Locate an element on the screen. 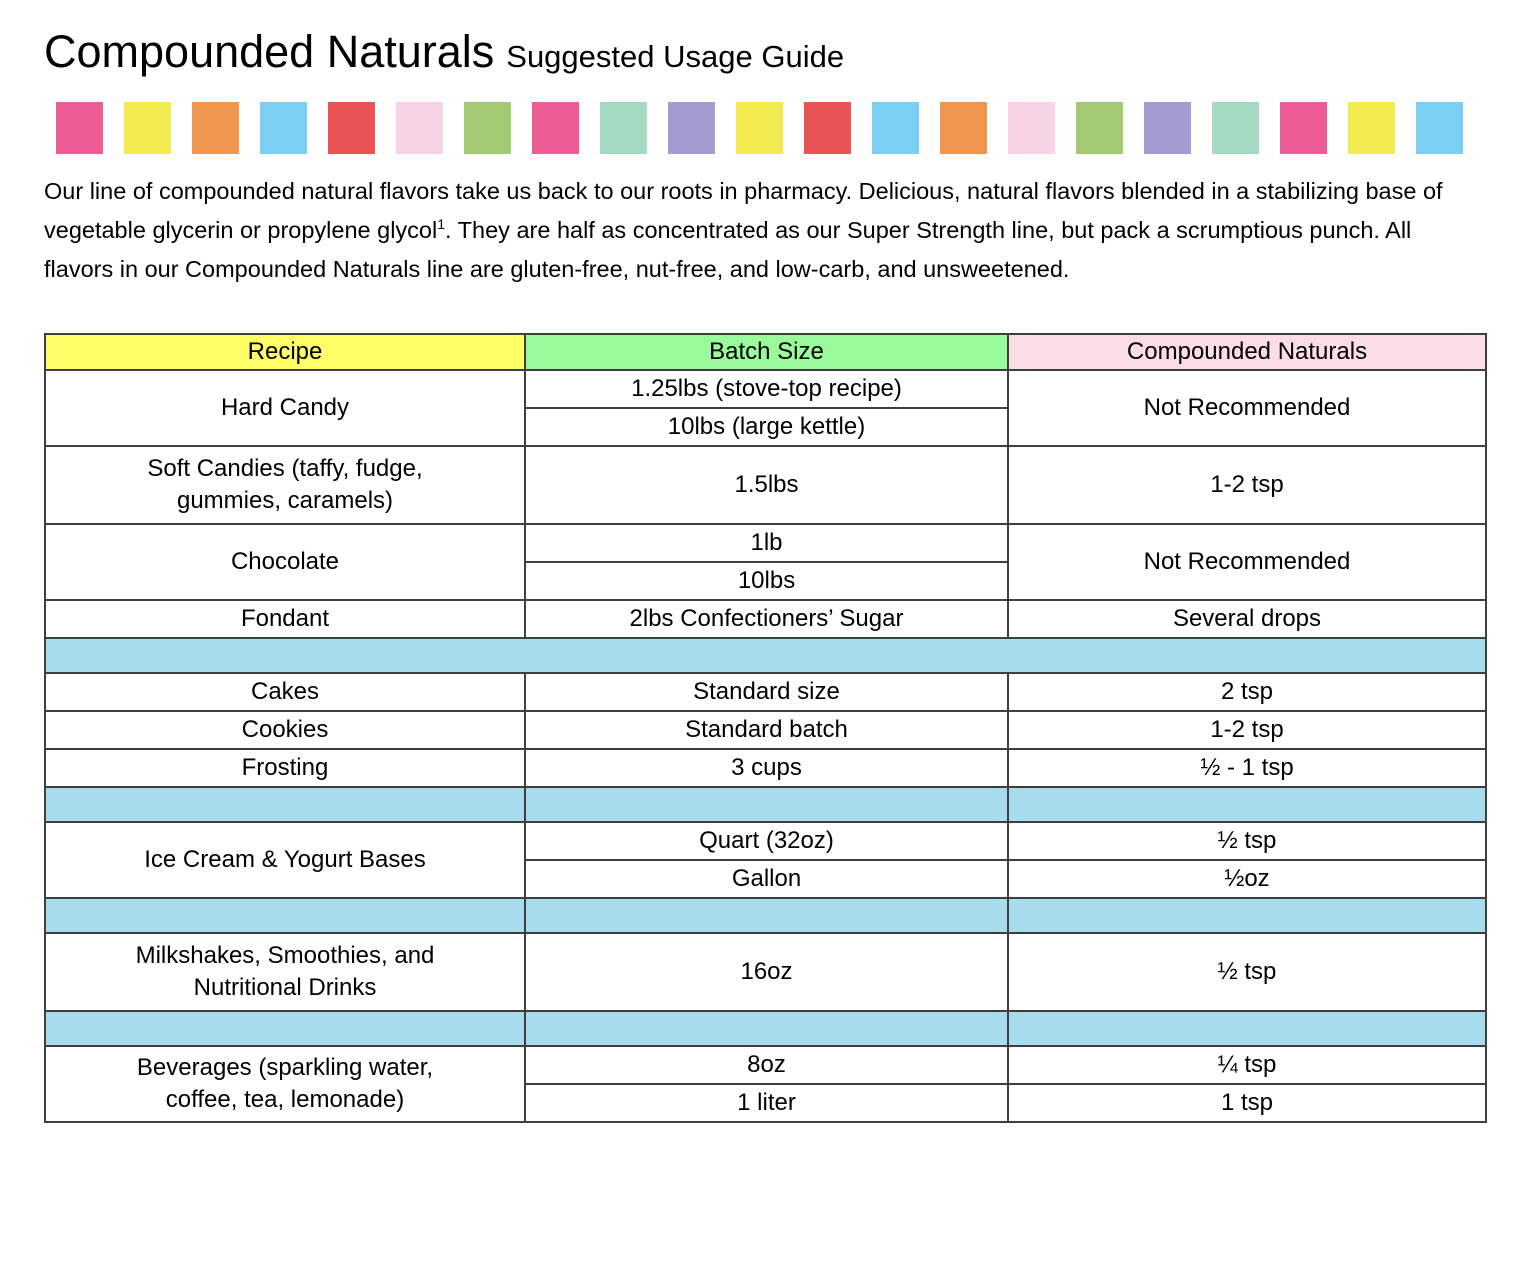  cell-frosting-batch: 3 cups is located at coordinates (766, 768).